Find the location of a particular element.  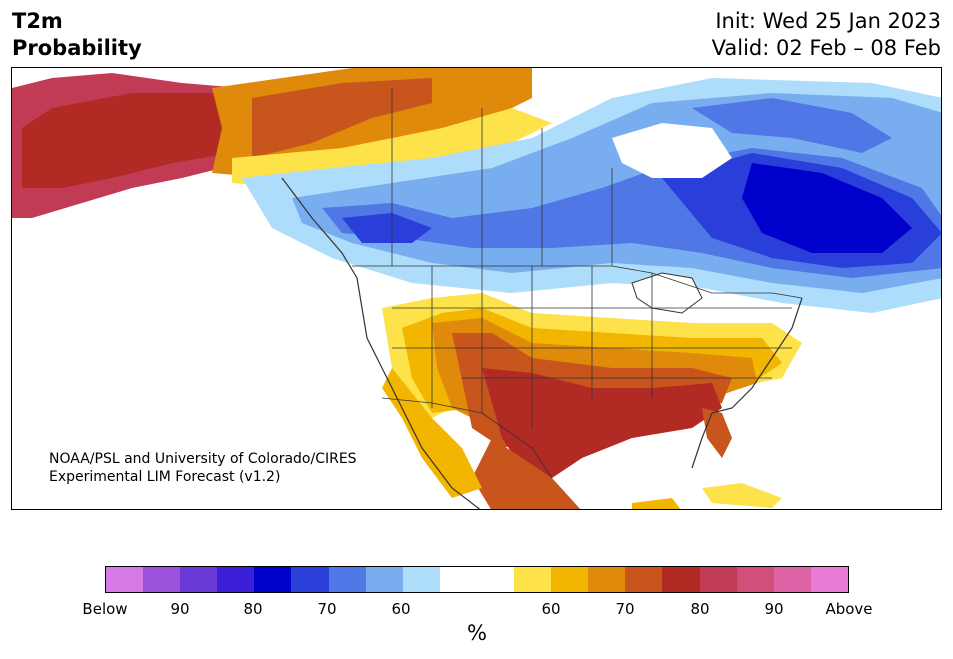

title-left: T2m Probability is located at coordinates (77, 35).